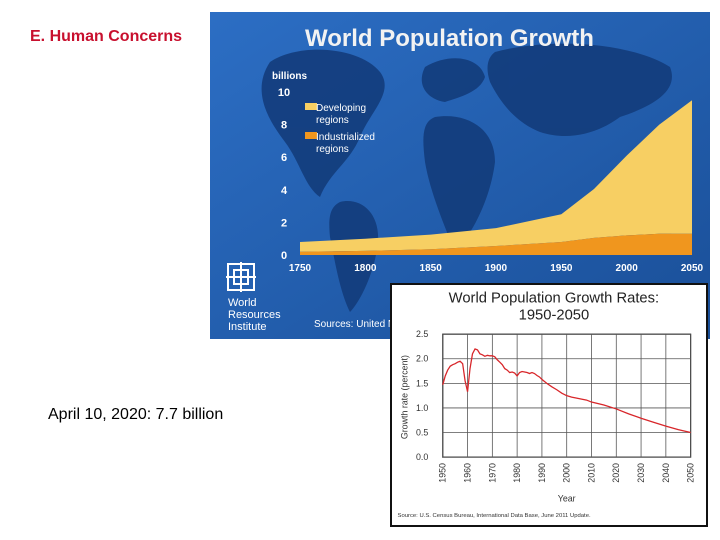 This screenshot has height=540, width=720. What do you see at coordinates (284, 223) in the screenshot?
I see `chart1-y-tick-label: 2` at bounding box center [284, 223].